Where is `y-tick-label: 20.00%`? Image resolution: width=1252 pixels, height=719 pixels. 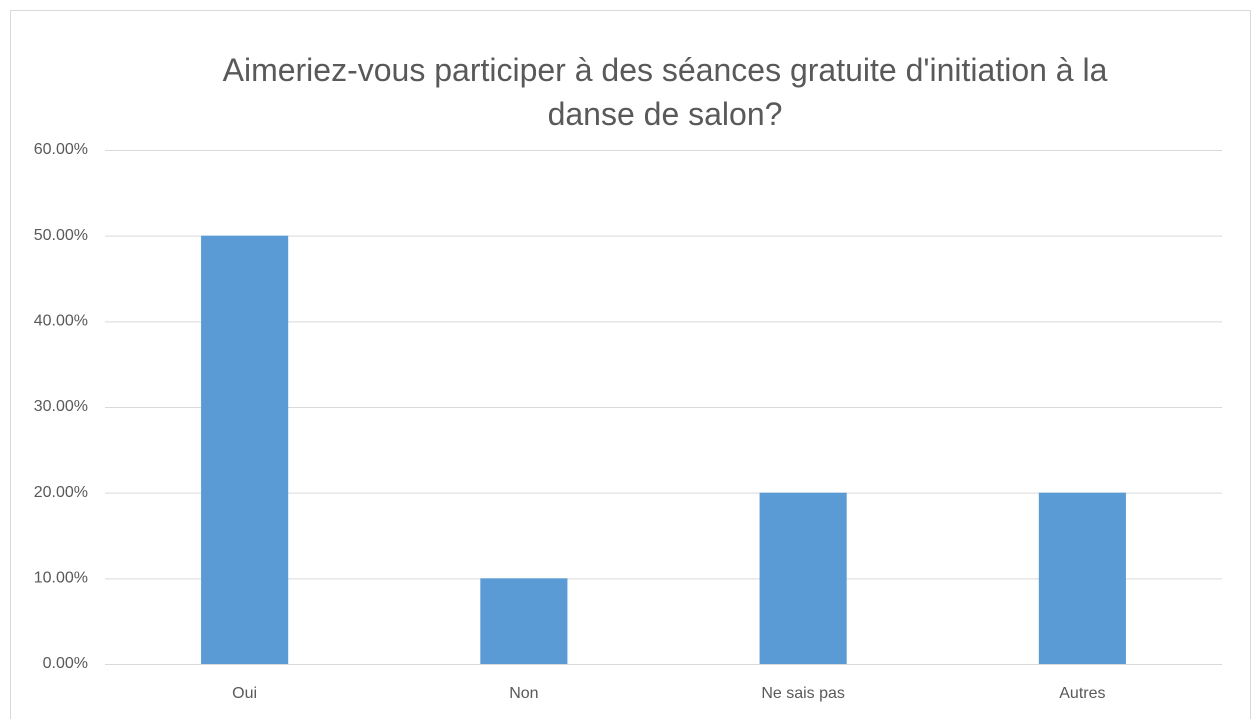 y-tick-label: 20.00% is located at coordinates (61, 492).